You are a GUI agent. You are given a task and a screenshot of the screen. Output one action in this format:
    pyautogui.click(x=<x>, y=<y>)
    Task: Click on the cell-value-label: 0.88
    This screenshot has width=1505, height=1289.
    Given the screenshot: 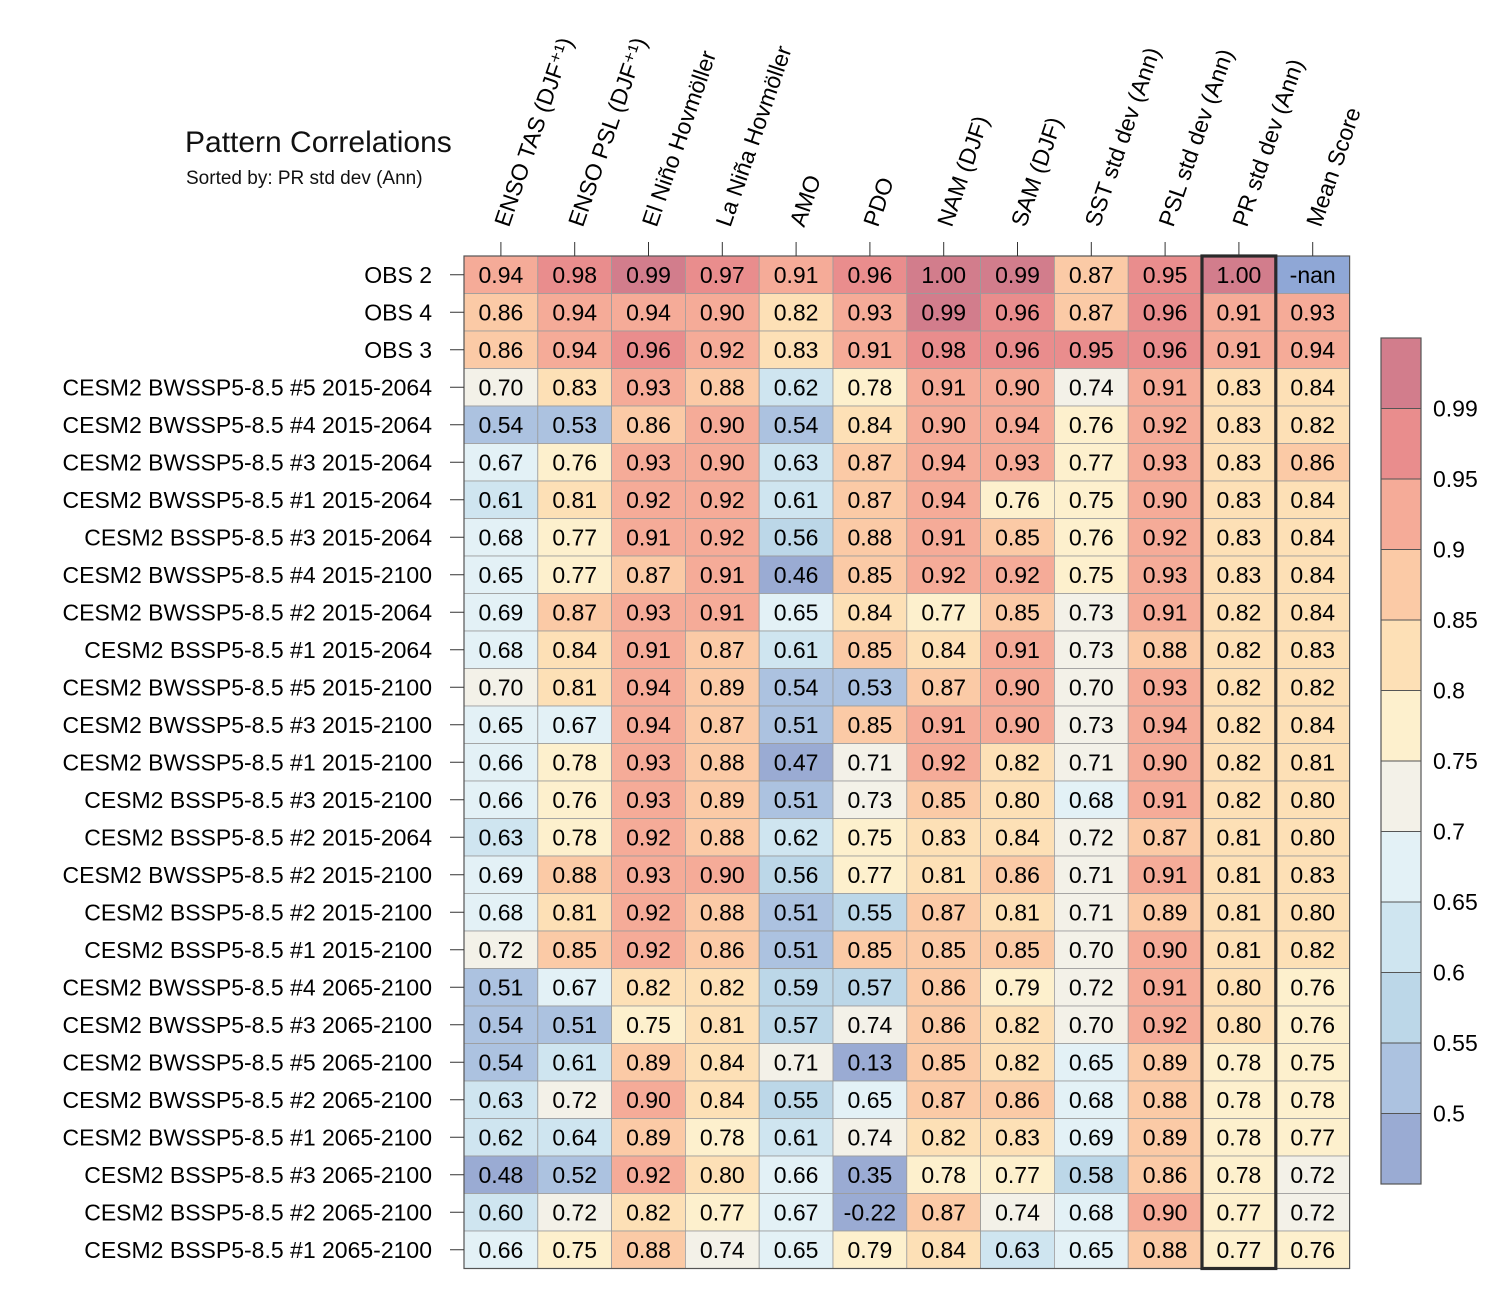 What is the action you would take?
    pyautogui.click(x=574, y=875)
    